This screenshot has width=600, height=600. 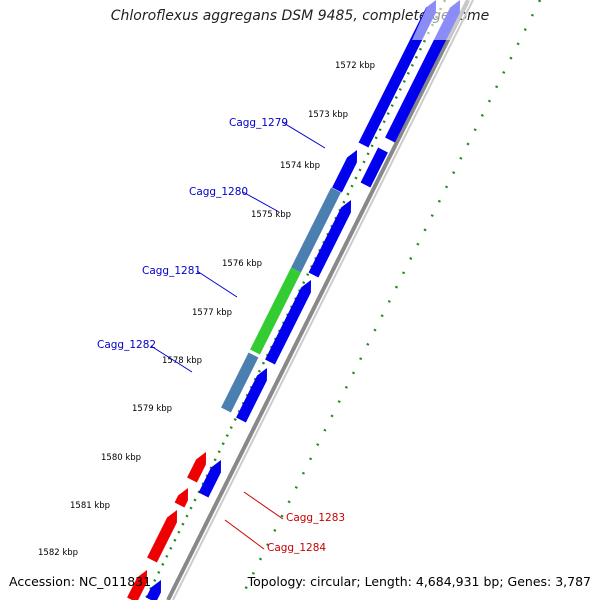 What do you see at coordinates (80, 581) in the screenshot?
I see `accession-label: Accession: NC_011831` at bounding box center [80, 581].